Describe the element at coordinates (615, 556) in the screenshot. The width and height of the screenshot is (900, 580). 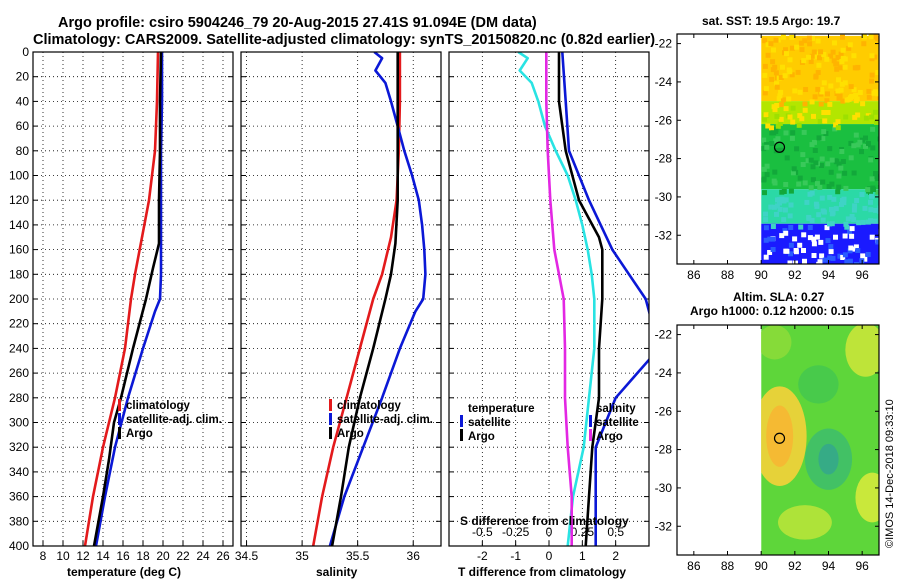
I see `x-tick-label: 2` at that location.